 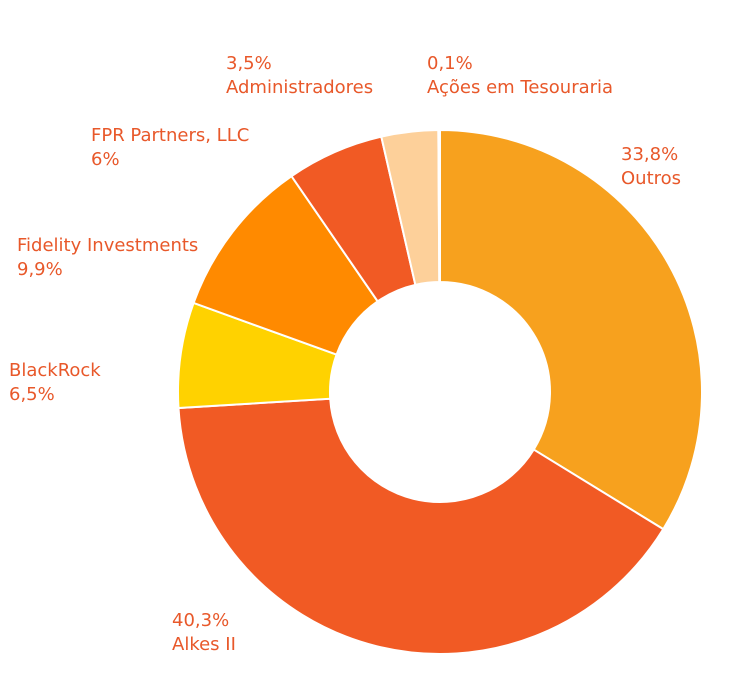 I want to click on label-blackrock-name: BlackRock, so click(x=55, y=370).